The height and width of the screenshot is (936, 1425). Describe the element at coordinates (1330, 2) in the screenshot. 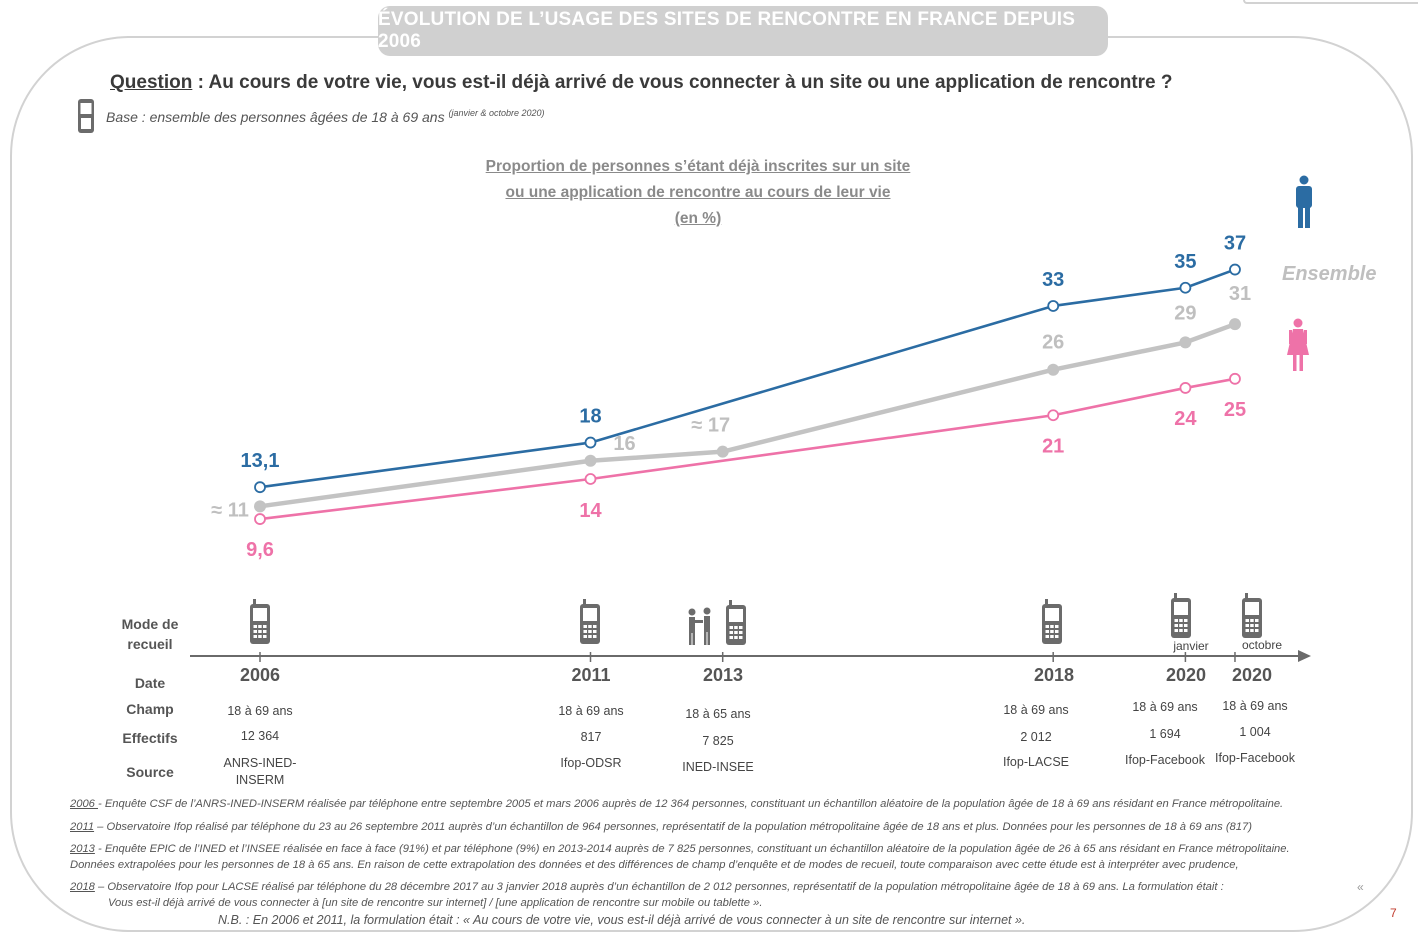

I see `corner-decoration` at that location.